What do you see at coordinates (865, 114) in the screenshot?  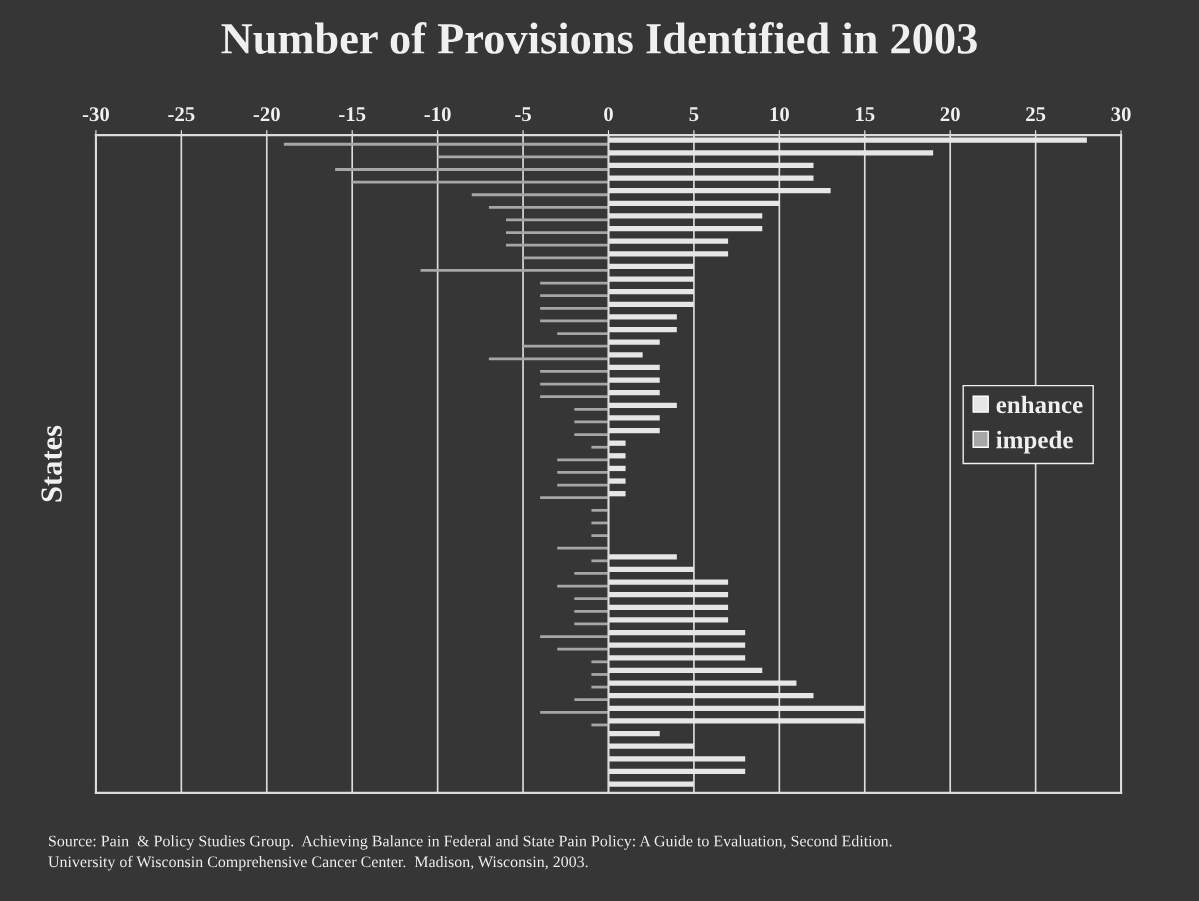 I see `x-tick-label: 15` at bounding box center [865, 114].